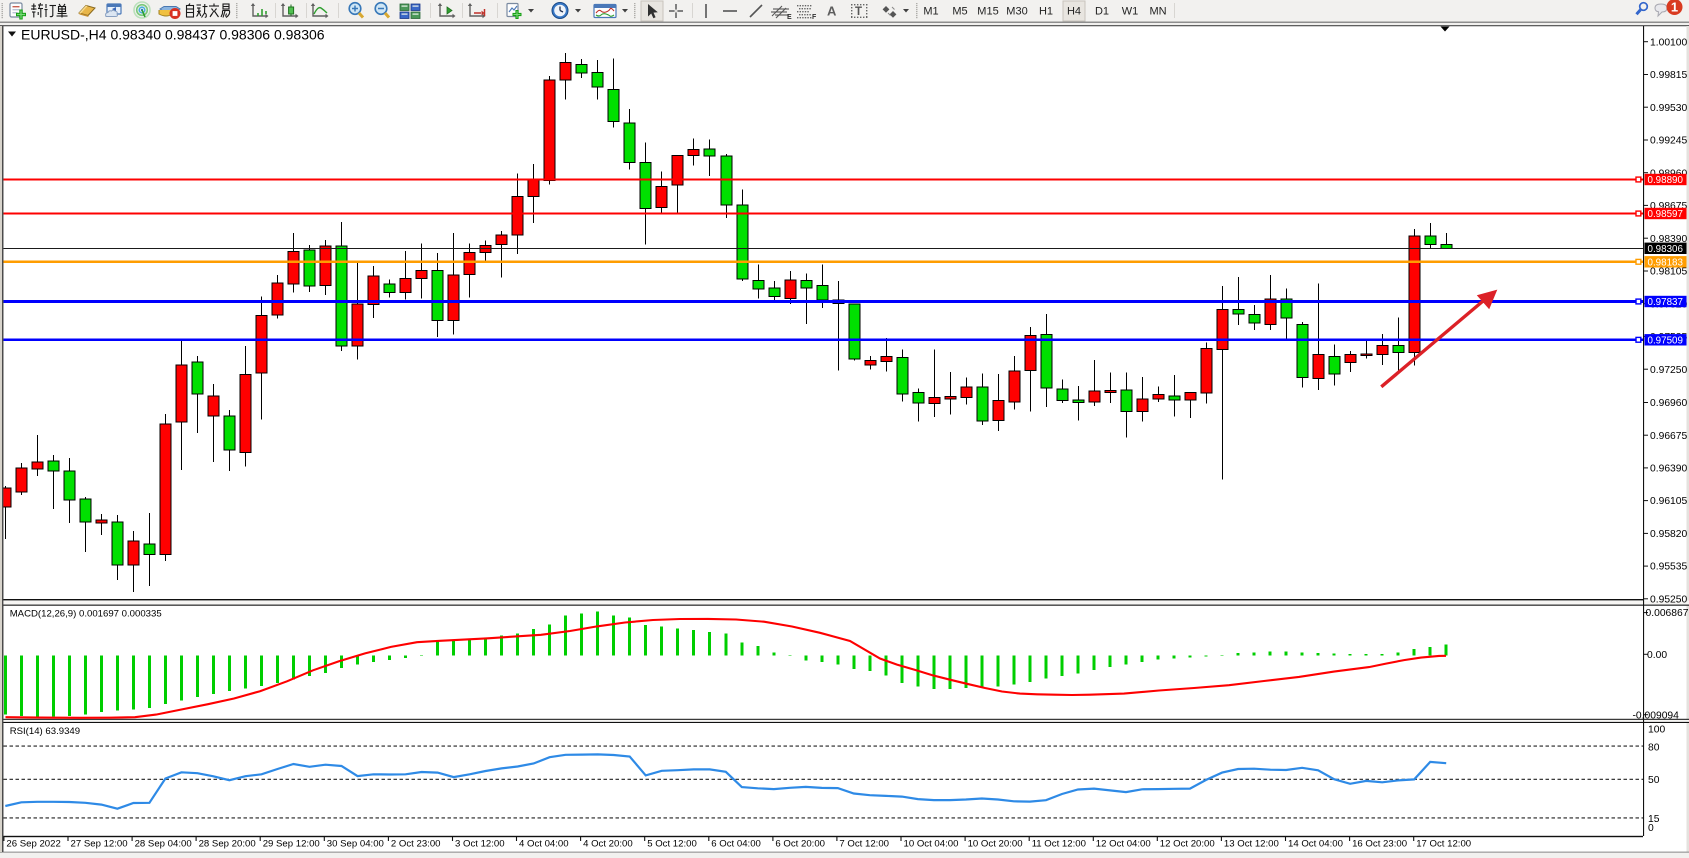 The width and height of the screenshot is (1689, 858). Describe the element at coordinates (672, 844) in the screenshot. I see `svg-text: 5 Oct 12:00` at that location.